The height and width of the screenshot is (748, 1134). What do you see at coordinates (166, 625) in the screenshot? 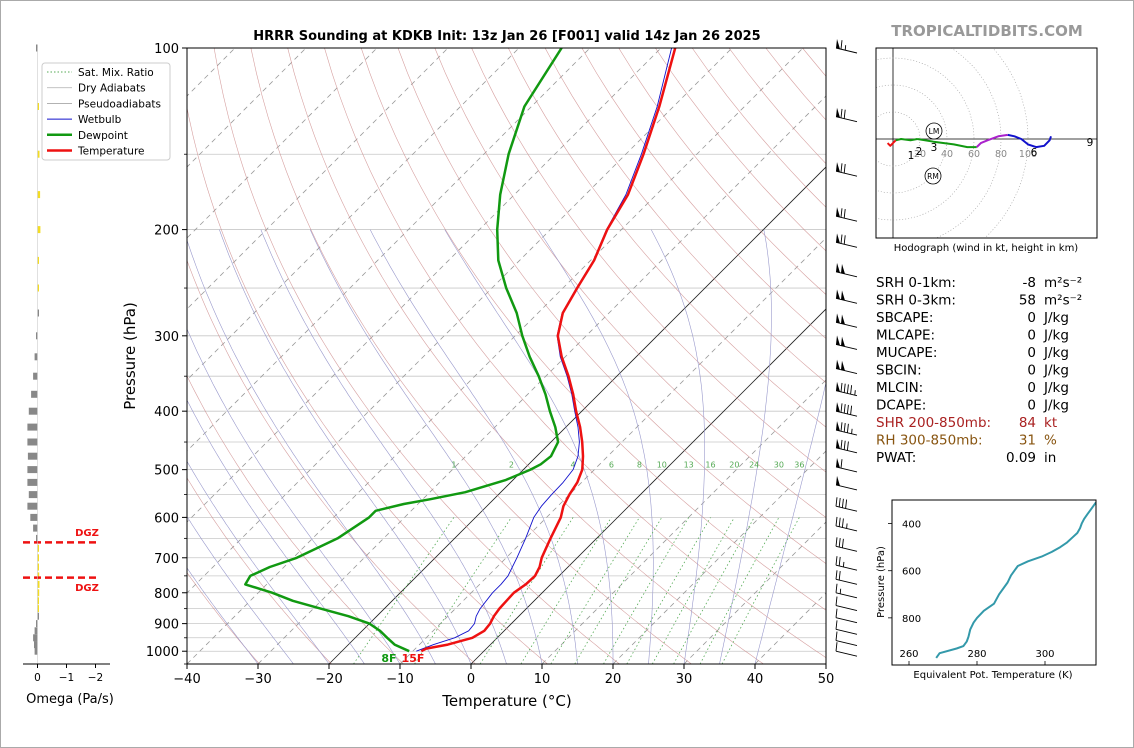
I see `y-tick-label: 900` at bounding box center [166, 625].